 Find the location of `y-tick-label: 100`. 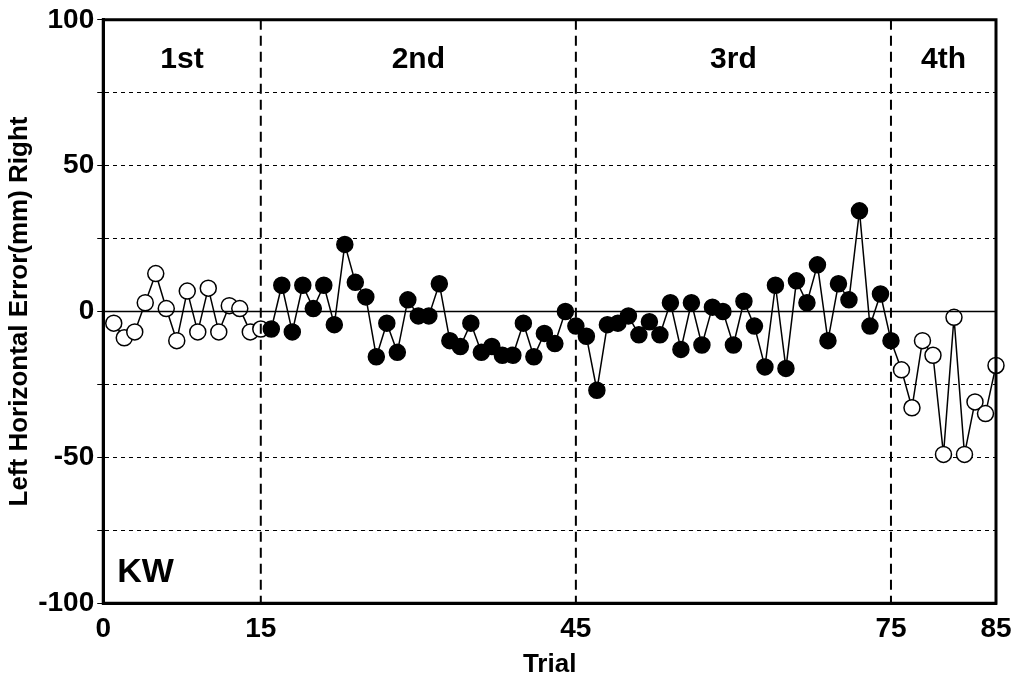

y-tick-label: 100 is located at coordinates (71, 18).